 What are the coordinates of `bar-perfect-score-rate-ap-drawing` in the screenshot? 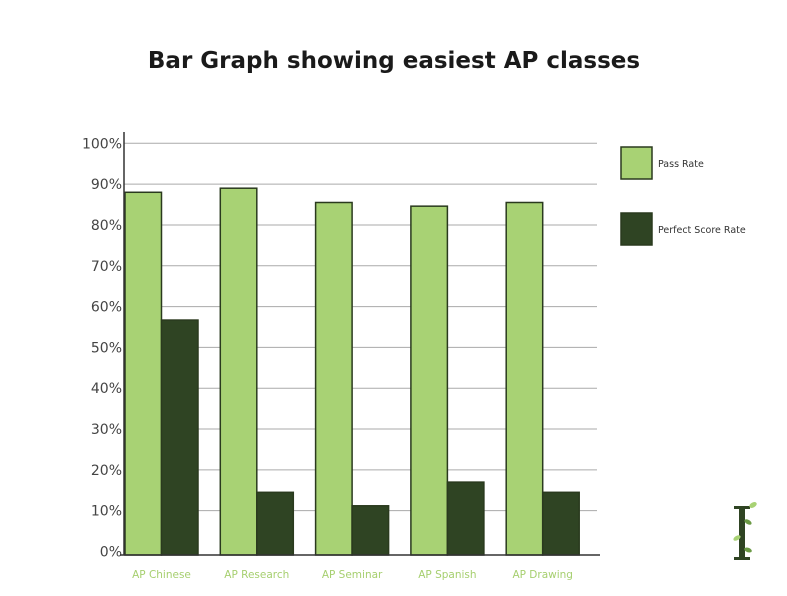 It's located at (560, 523).